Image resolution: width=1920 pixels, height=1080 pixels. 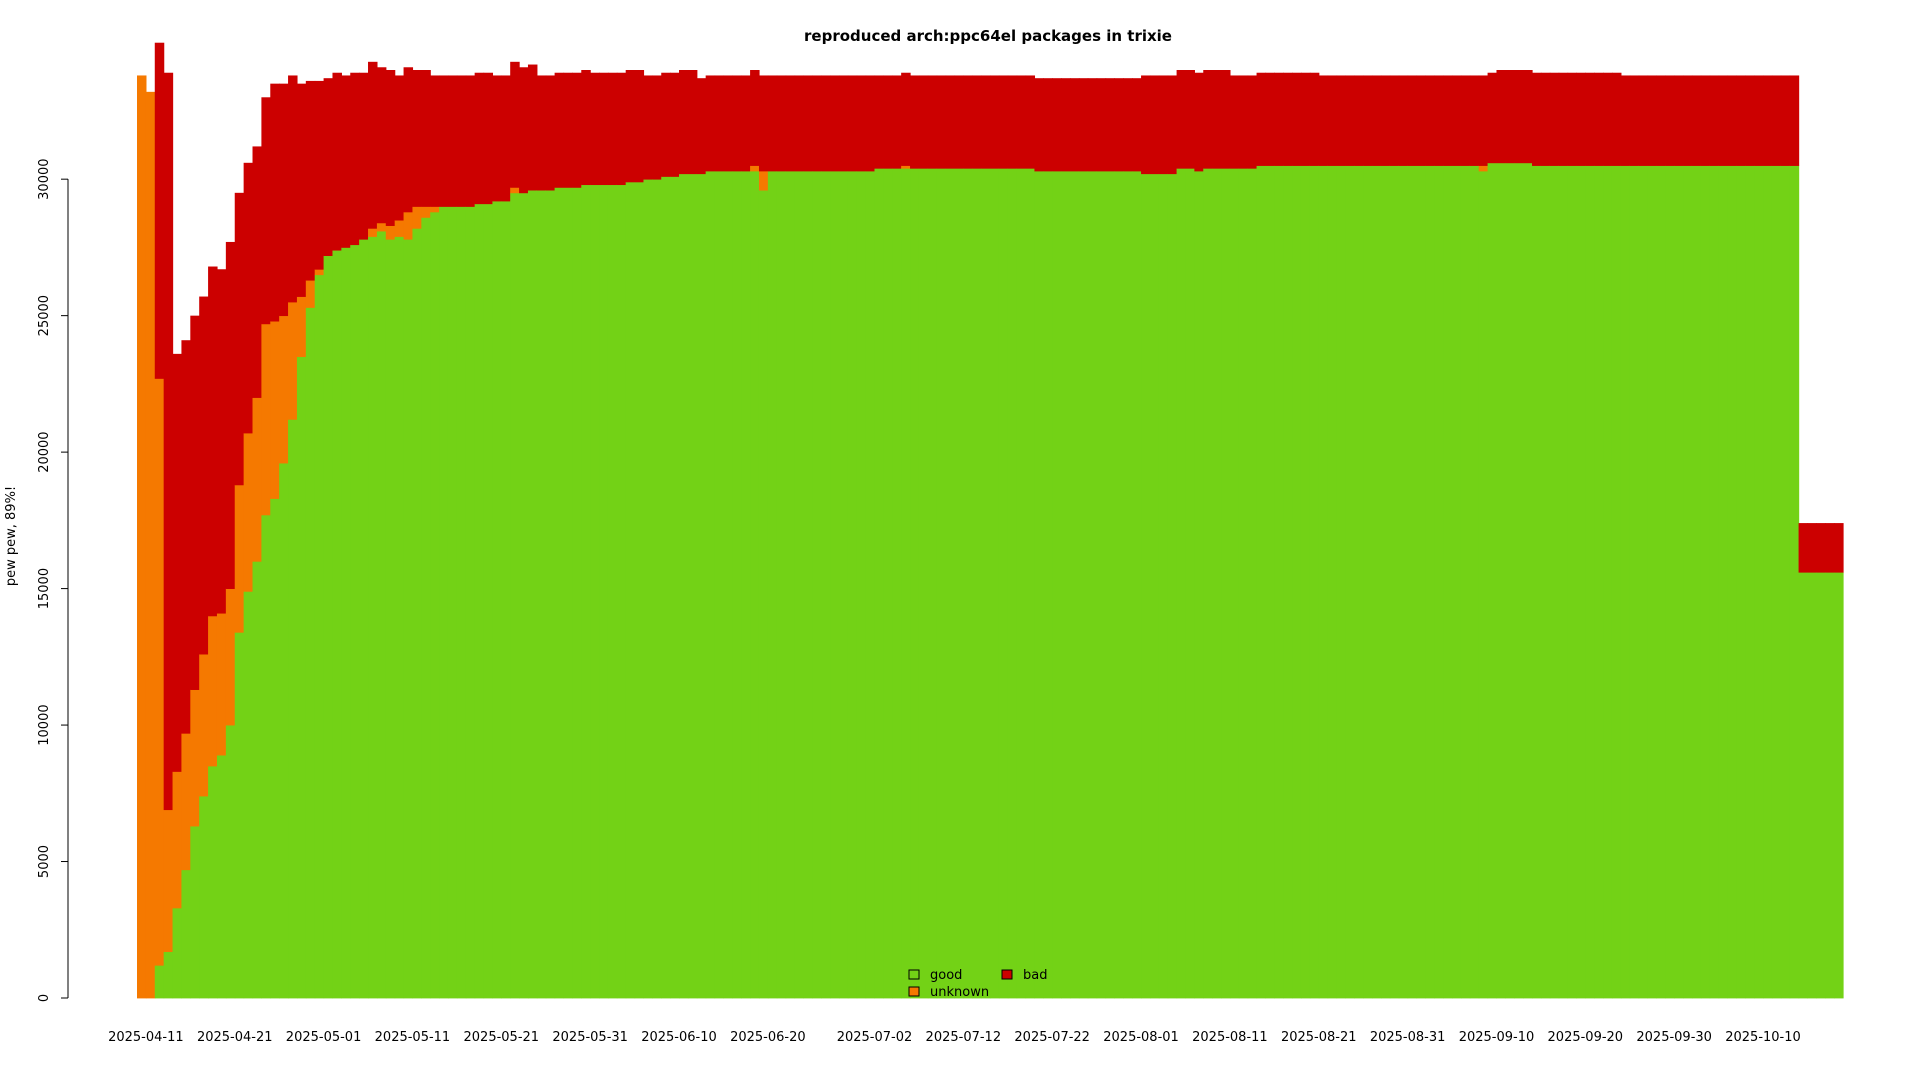 I want to click on x-tick-label: 2025-07-12, so click(x=964, y=1037).